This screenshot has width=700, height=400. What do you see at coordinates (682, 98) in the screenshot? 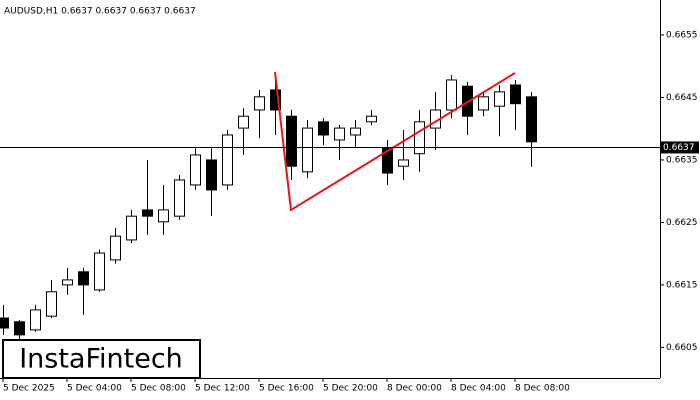
I see `y-tick-label: 0.6645` at bounding box center [682, 98].